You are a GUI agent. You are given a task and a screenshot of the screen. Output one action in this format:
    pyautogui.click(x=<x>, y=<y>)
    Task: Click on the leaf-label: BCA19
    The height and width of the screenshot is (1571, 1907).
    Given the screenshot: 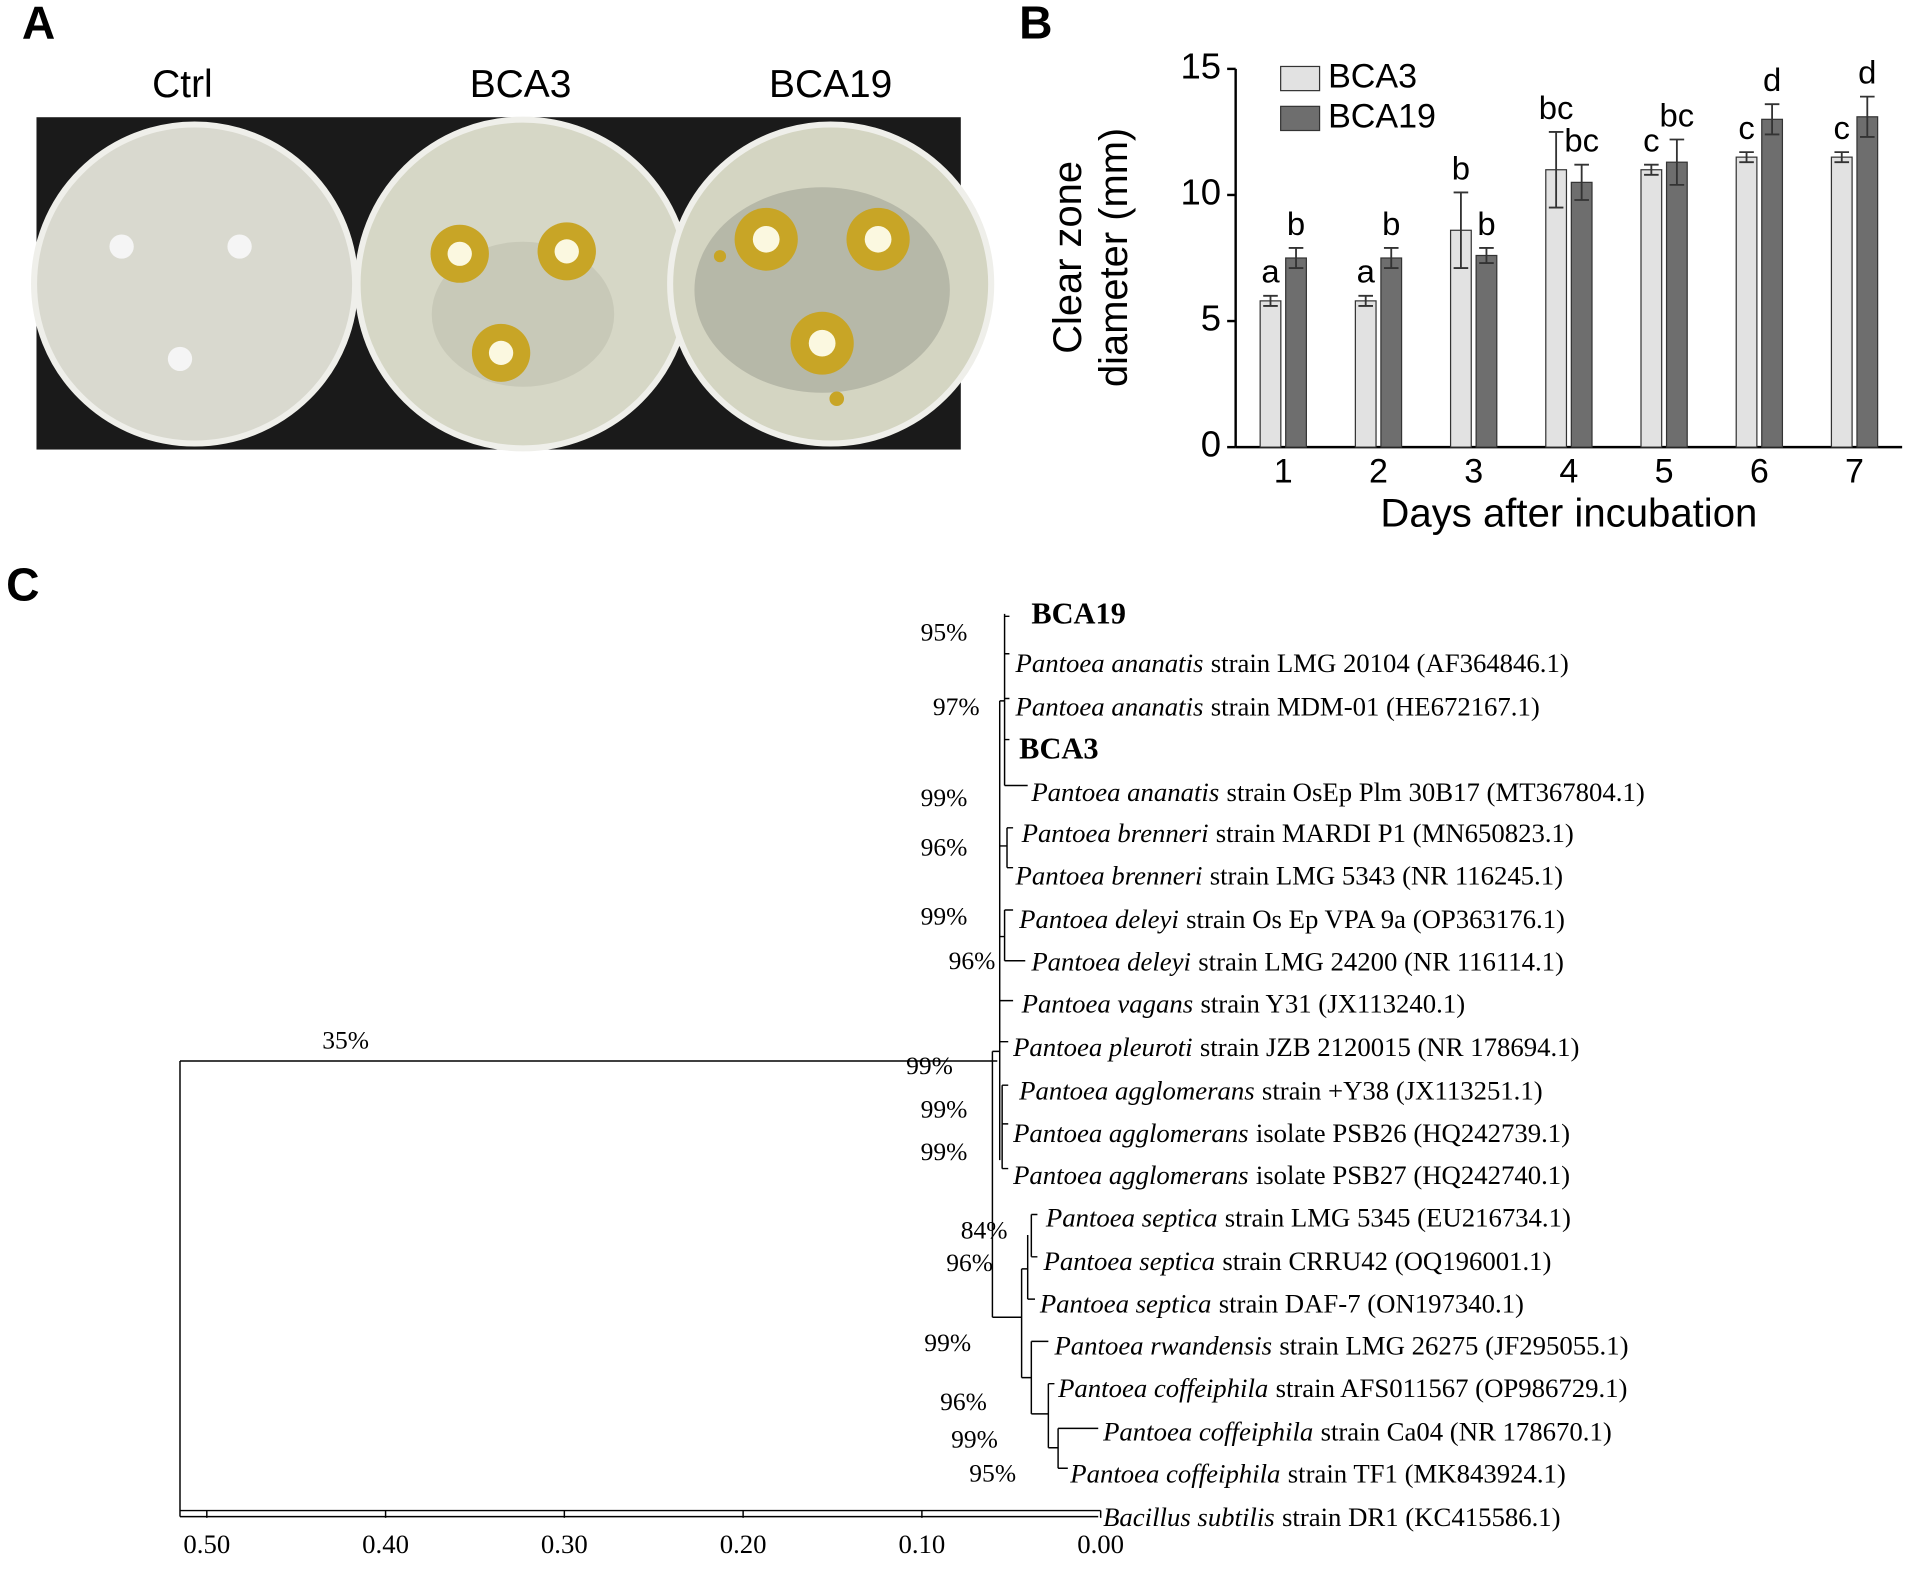 What is the action you would take?
    pyautogui.click(x=1078, y=613)
    